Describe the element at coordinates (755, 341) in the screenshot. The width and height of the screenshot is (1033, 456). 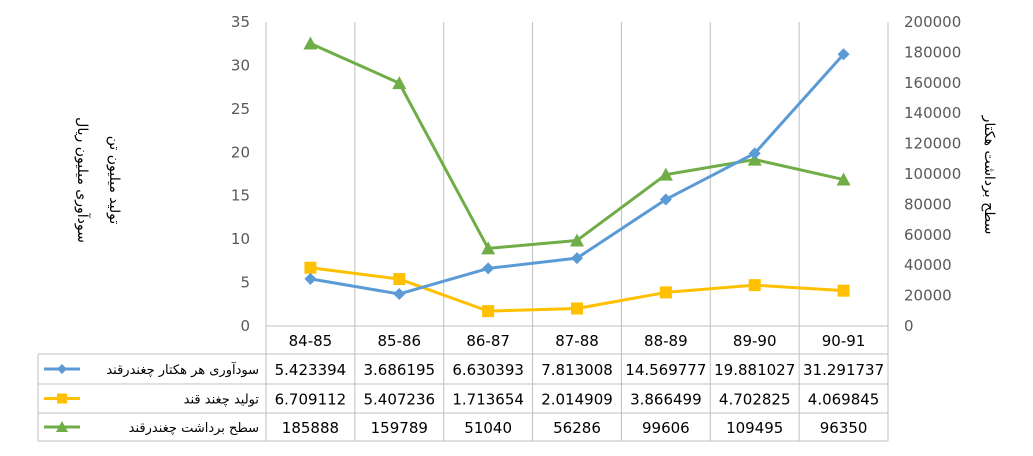
I see `category-label: 89-90` at that location.